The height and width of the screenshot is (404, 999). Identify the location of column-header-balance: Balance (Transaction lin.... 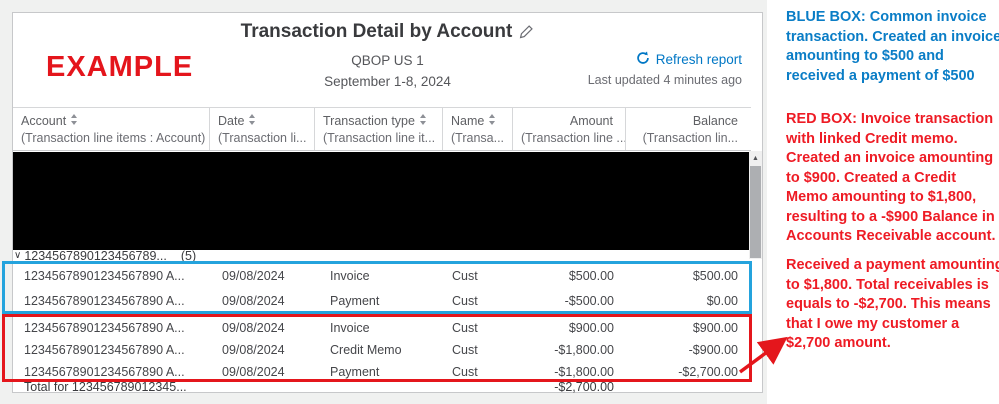
(688, 129).